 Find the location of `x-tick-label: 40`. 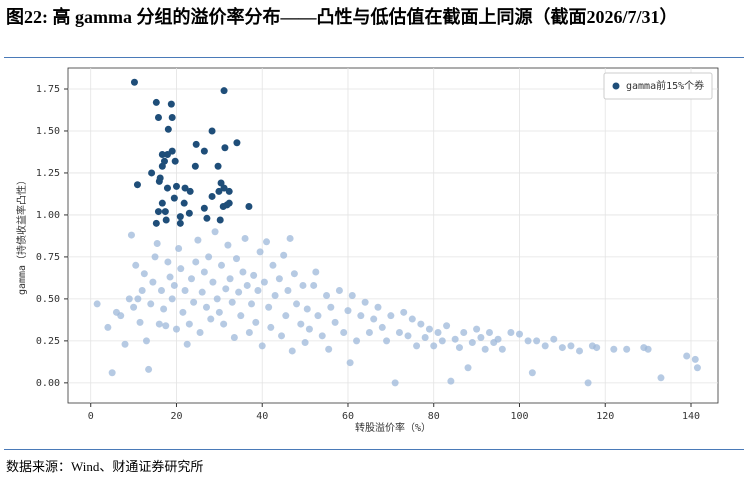

x-tick-label: 40 is located at coordinates (262, 416).